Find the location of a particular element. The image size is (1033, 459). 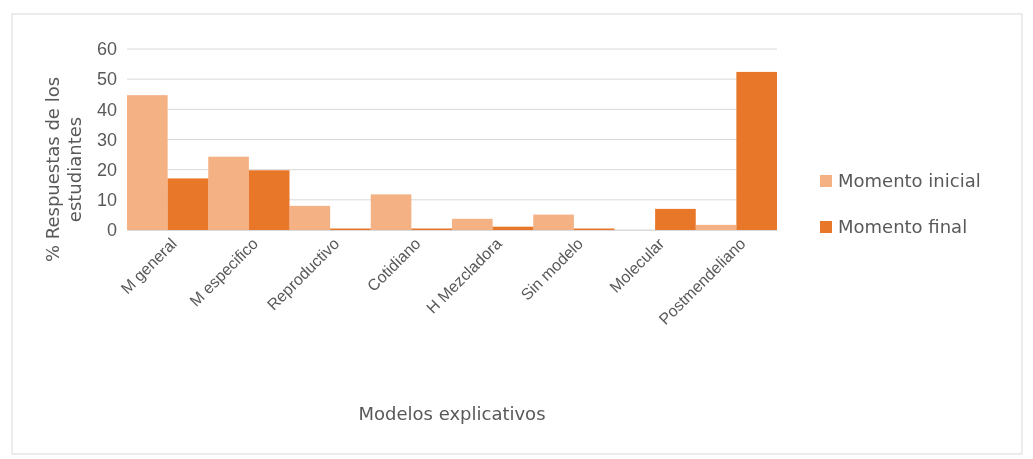

y-tick-label: 60 is located at coordinates (106, 49).